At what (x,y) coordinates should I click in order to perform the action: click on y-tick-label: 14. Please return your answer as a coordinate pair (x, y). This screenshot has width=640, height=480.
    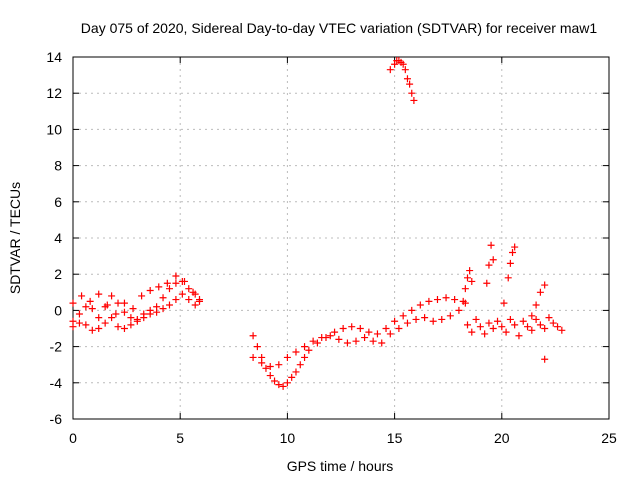
    Looking at the image, I should click on (54, 57).